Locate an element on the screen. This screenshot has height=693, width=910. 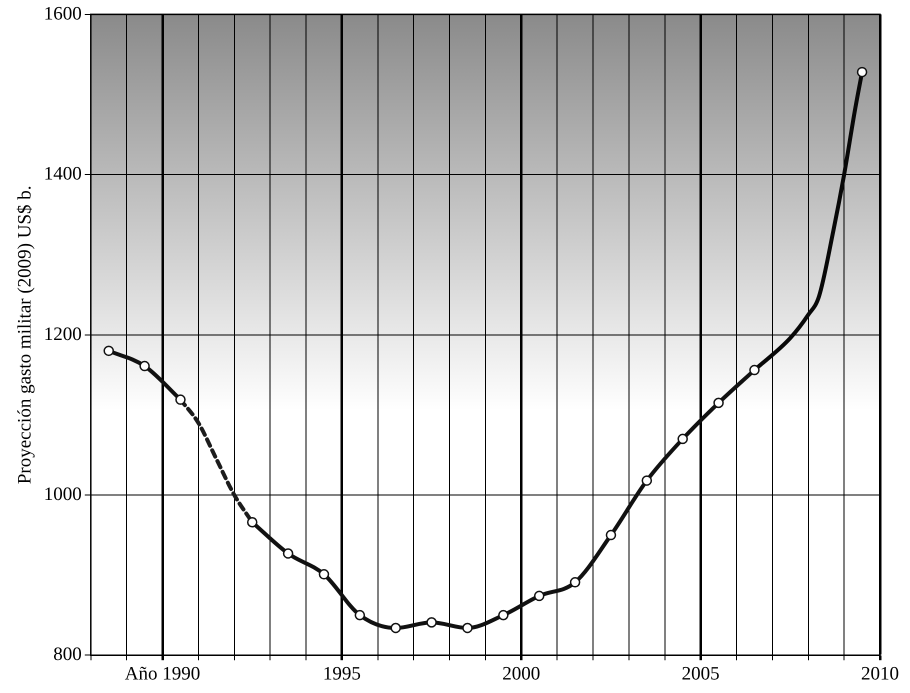
x-tick-label: 1995 is located at coordinates (341, 674).